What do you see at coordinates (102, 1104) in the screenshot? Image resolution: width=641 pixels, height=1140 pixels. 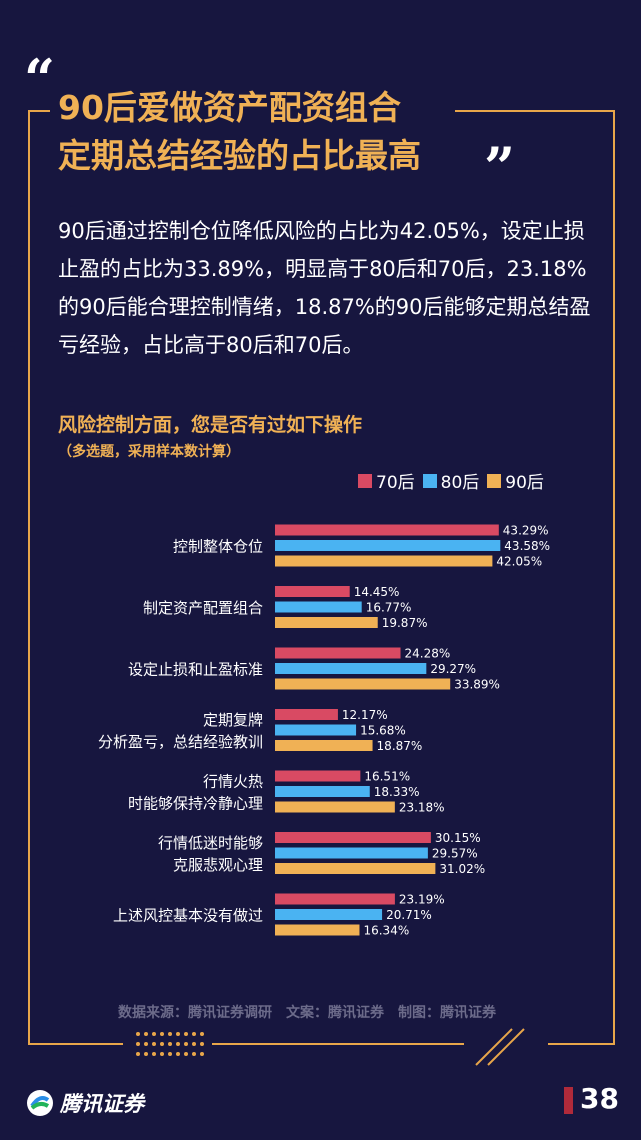 I see `logo-text: 腾讯证券` at bounding box center [102, 1104].